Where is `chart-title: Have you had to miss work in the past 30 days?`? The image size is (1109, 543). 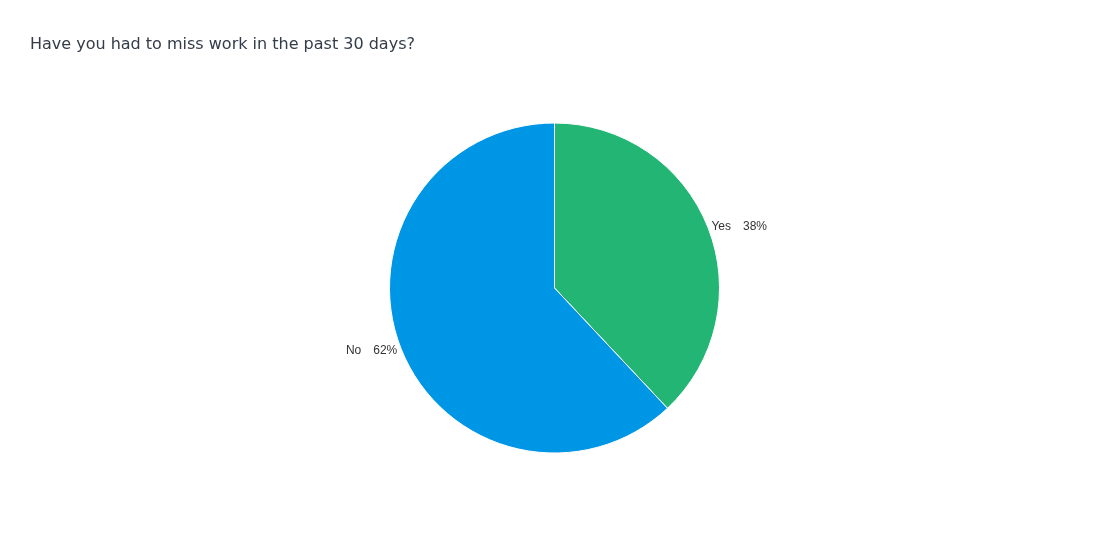 chart-title: Have you had to miss work in the past 30 days? is located at coordinates (222, 44).